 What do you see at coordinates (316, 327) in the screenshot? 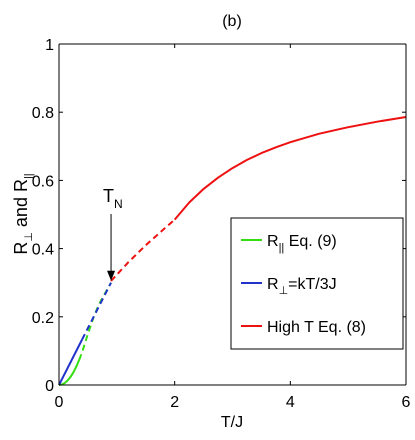
I see `legend-label: High T Eq. (8)` at bounding box center [316, 327].